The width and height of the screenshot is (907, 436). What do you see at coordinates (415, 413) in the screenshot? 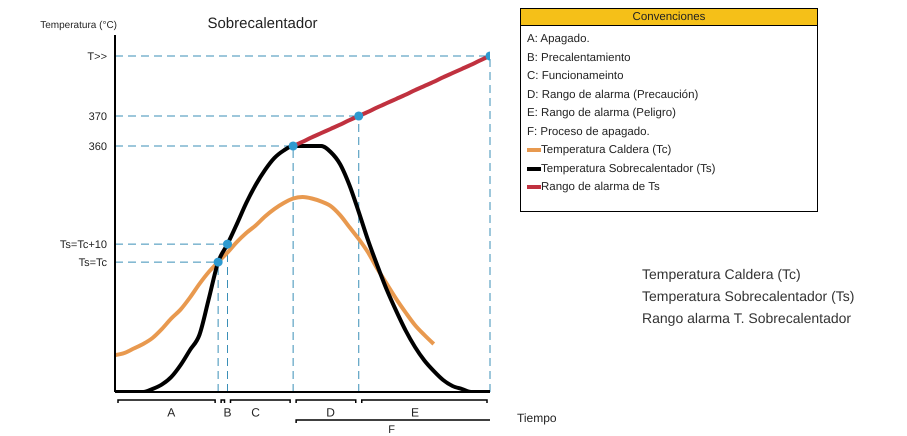
I see `x-tick-label: E` at bounding box center [415, 413].